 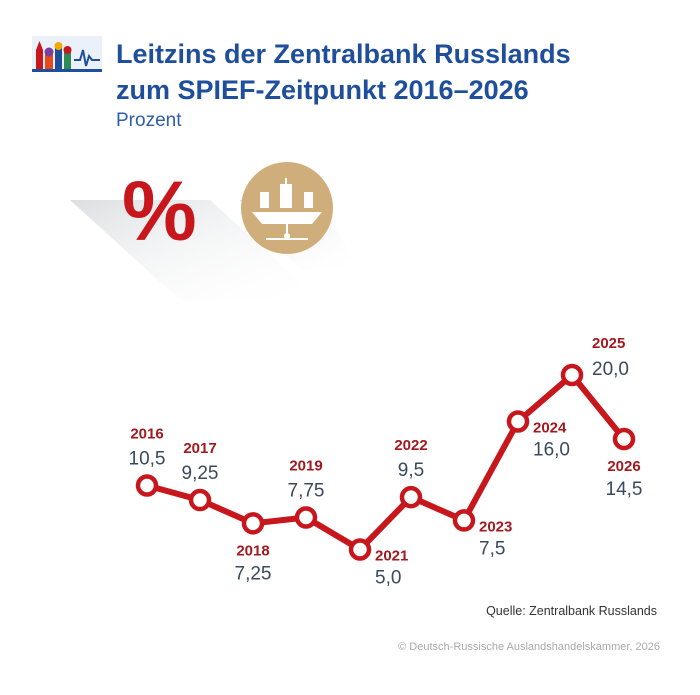 What do you see at coordinates (147, 485) in the screenshot?
I see `data-point-2016` at bounding box center [147, 485].